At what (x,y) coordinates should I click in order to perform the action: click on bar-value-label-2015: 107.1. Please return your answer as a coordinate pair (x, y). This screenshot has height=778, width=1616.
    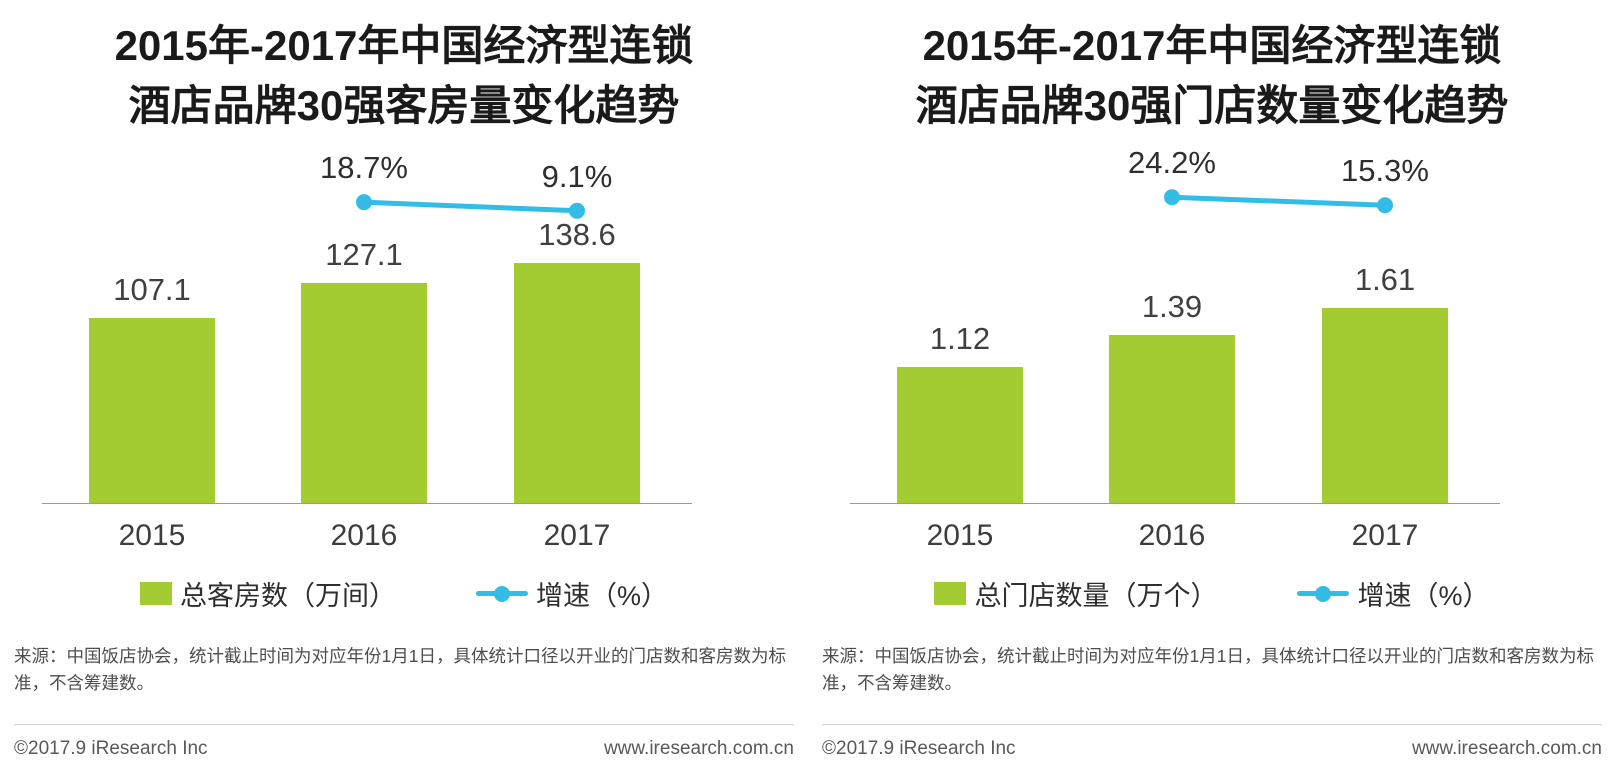
    Looking at the image, I should click on (152, 290).